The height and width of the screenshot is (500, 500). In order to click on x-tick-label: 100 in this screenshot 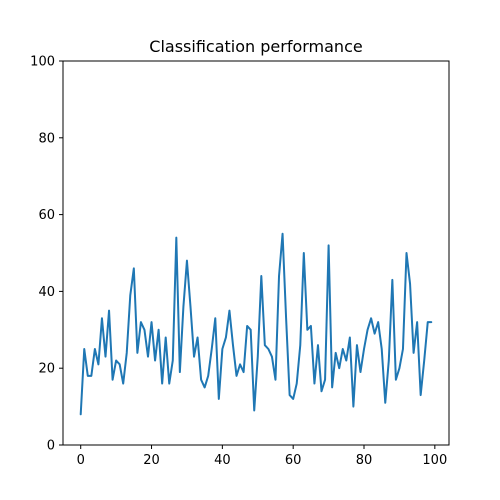, I will do `click(434, 460)`.